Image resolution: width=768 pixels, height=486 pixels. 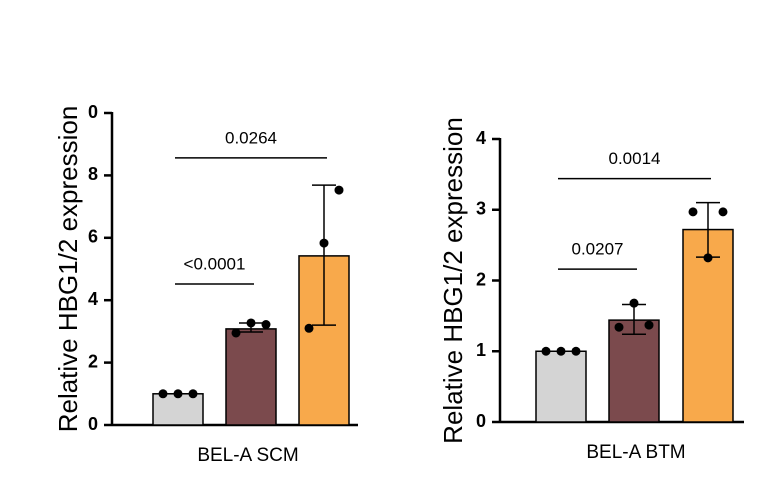 What do you see at coordinates (93, 174) in the screenshot?
I see `y-tick-label: 8` at bounding box center [93, 174].